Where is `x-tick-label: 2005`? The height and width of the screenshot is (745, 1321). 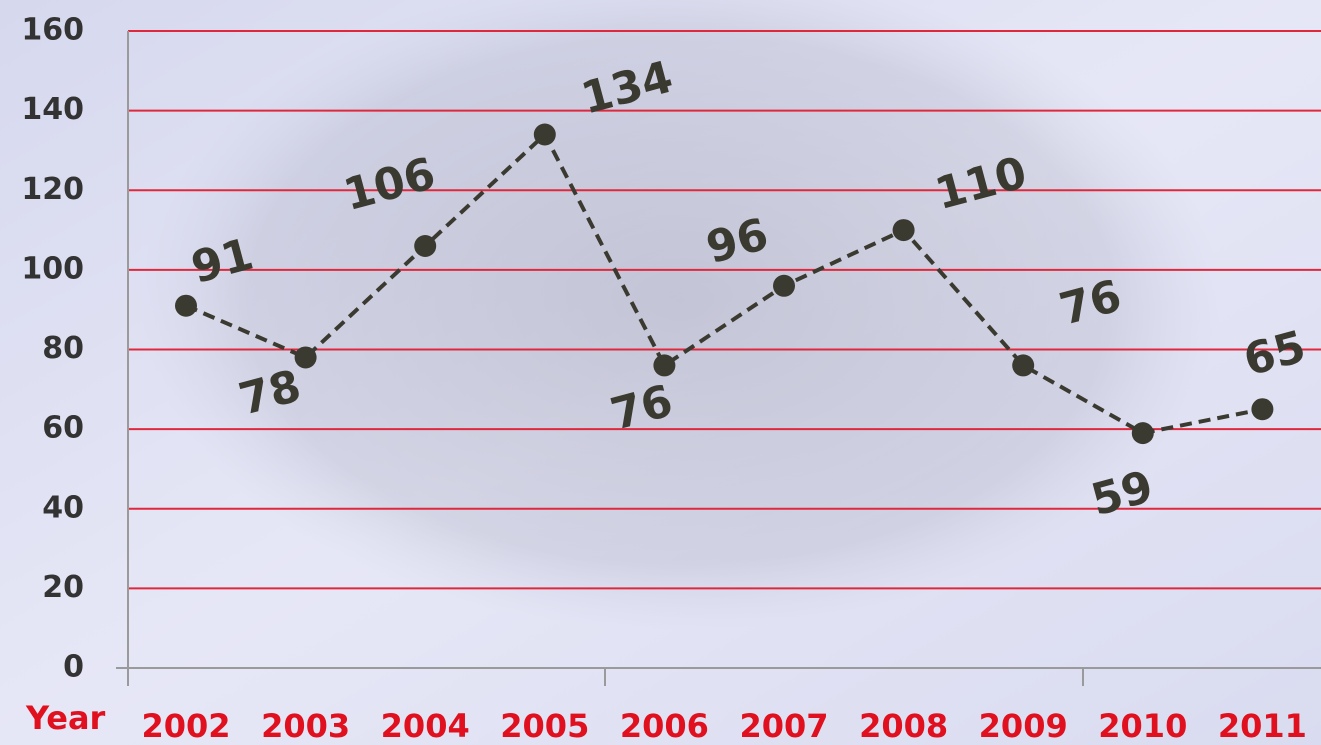
x-tick-label: 2005 is located at coordinates (544, 726).